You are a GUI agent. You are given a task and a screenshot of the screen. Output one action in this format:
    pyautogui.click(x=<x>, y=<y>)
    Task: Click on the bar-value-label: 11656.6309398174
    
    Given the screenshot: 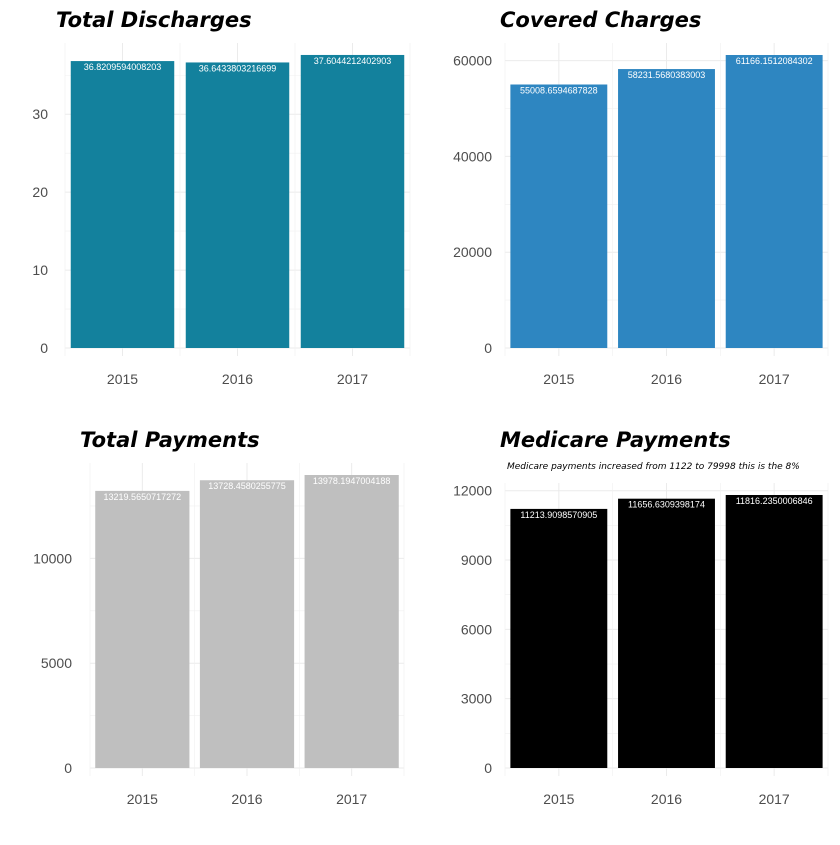 What is the action you would take?
    pyautogui.click(x=666, y=505)
    